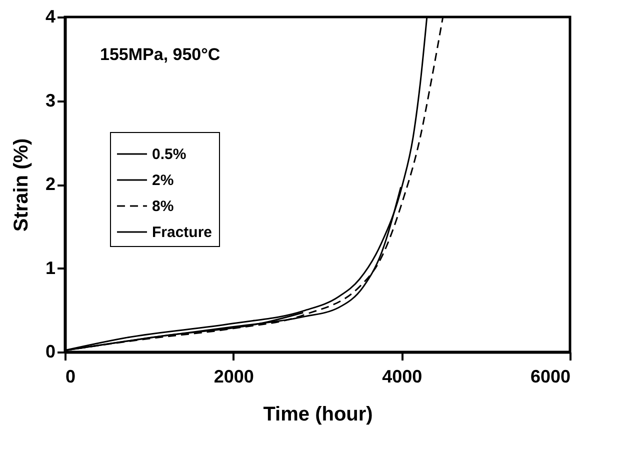 Image resolution: width=643 pixels, height=468 pixels. Describe the element at coordinates (163, 206) in the screenshot. I see `legend-label: 8%` at that location.